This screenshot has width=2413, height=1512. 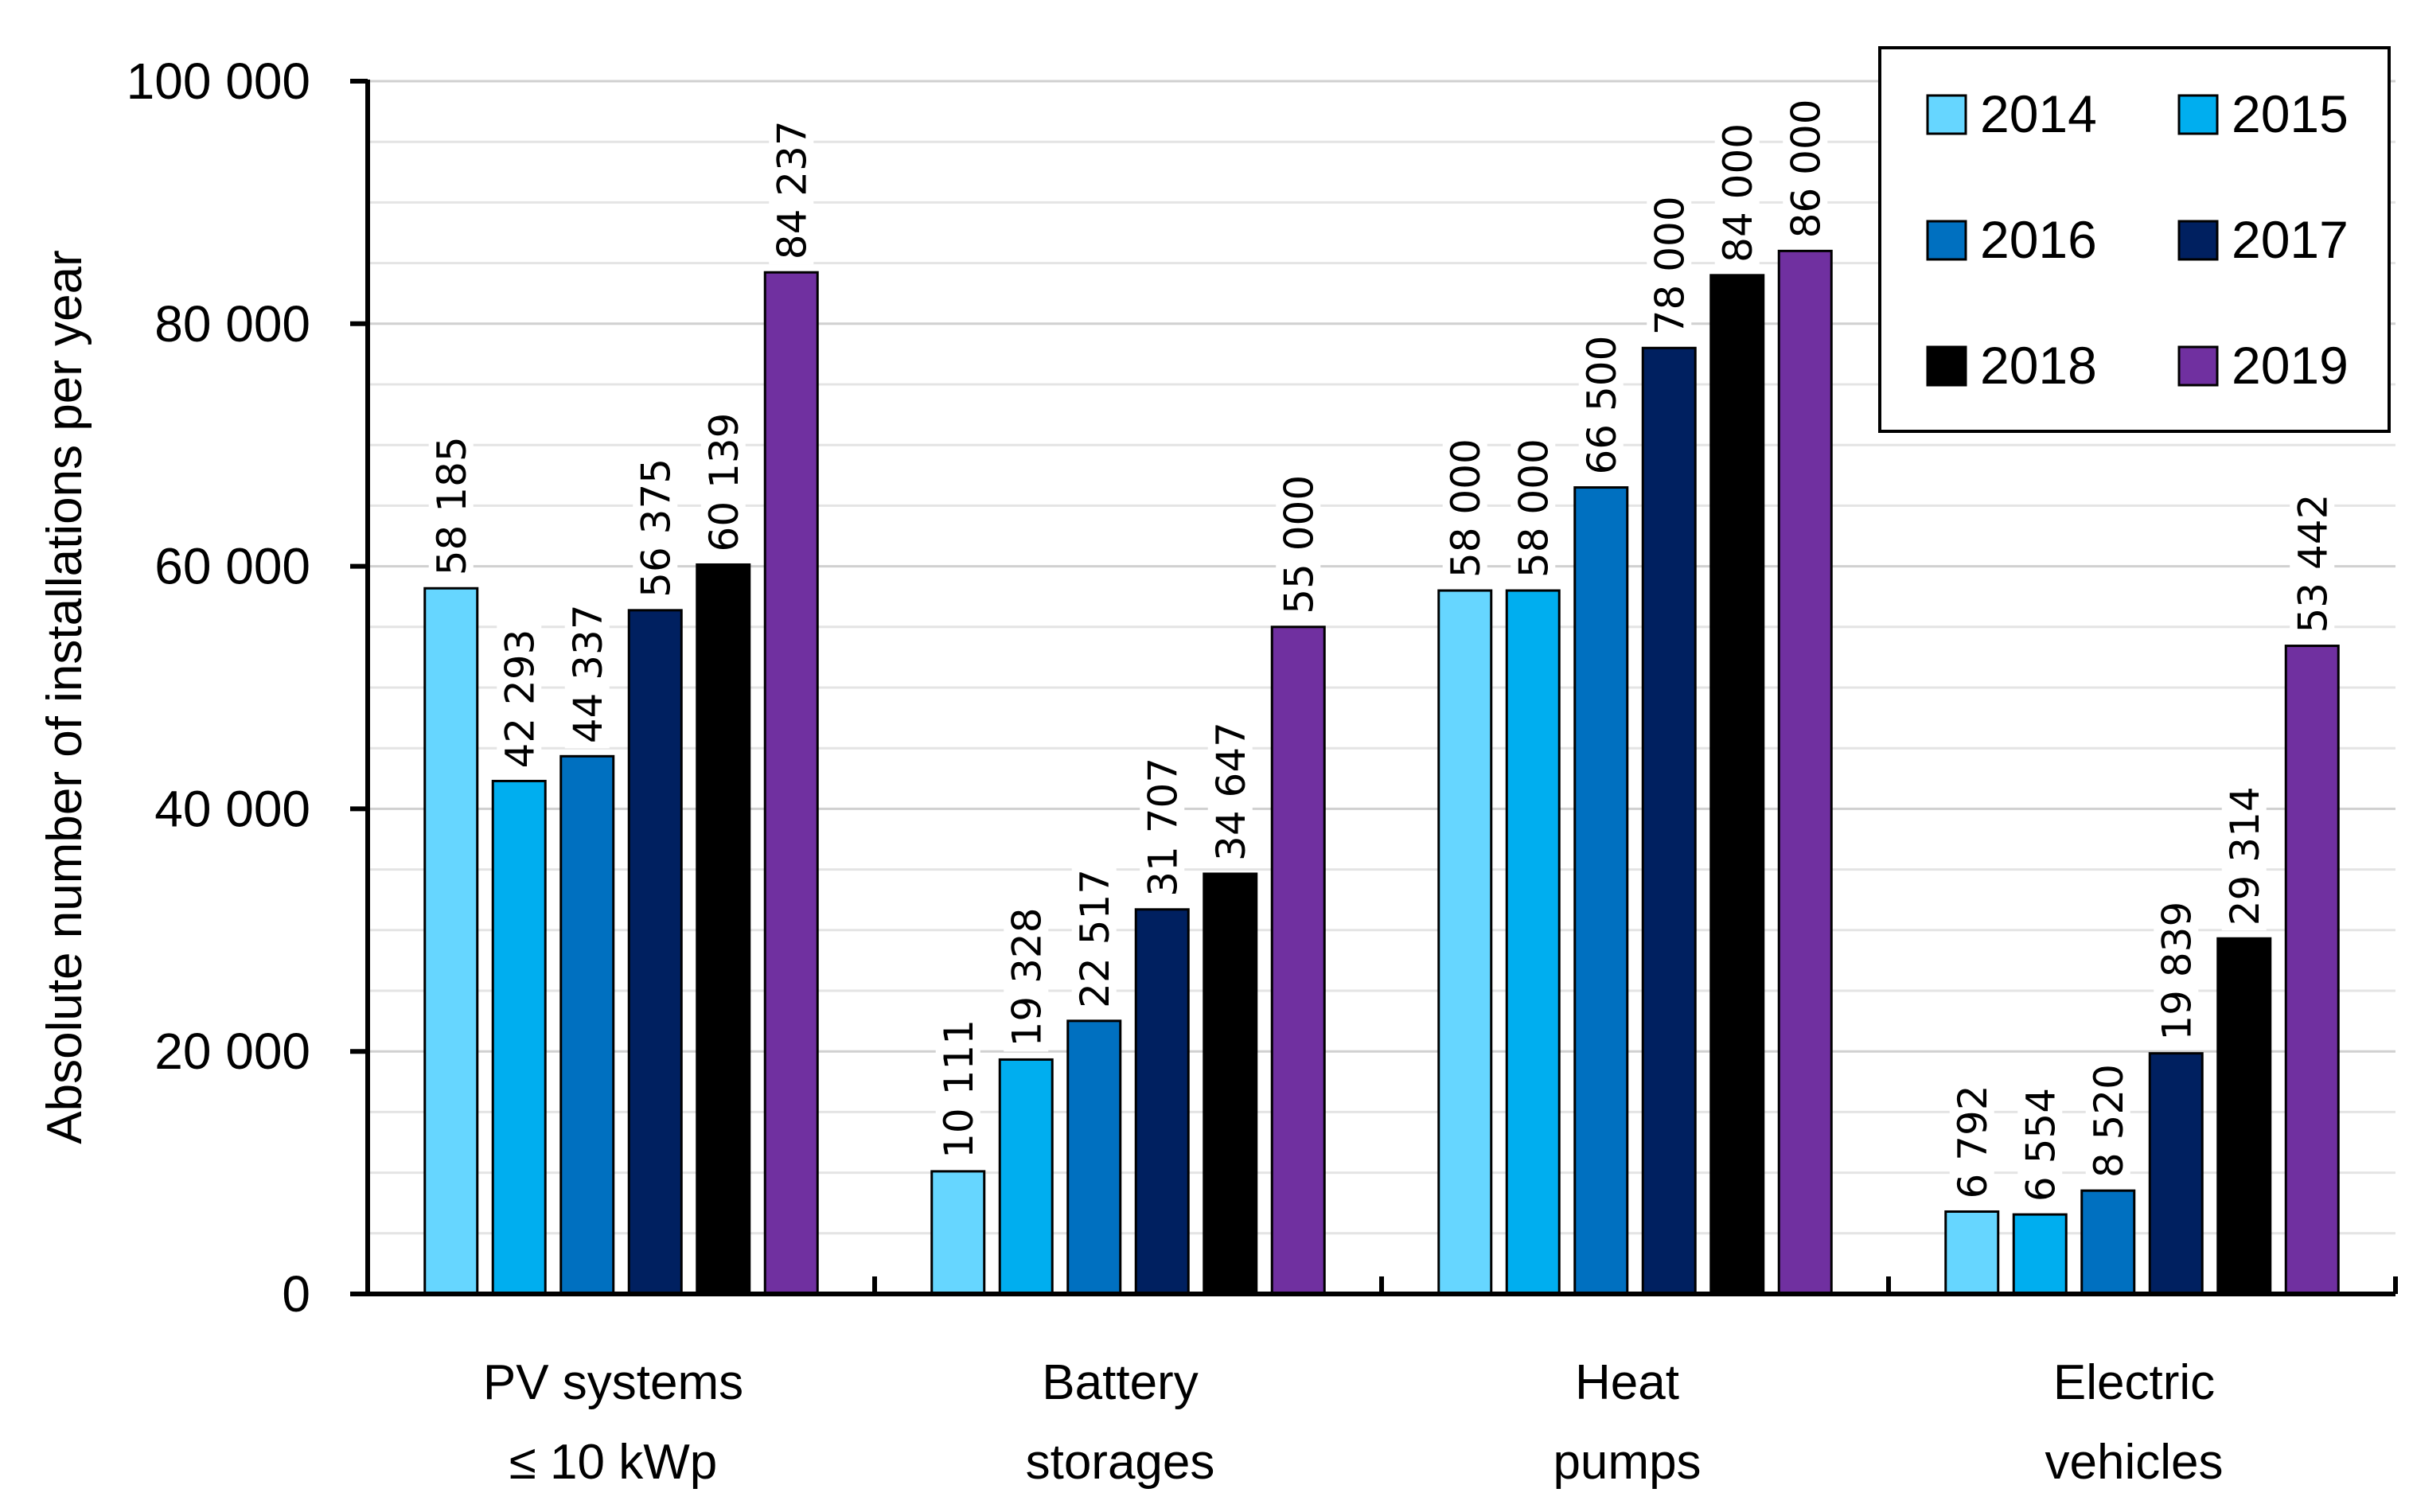 I want to click on data-label-2017-3: 19 839, so click(x=2177, y=971).